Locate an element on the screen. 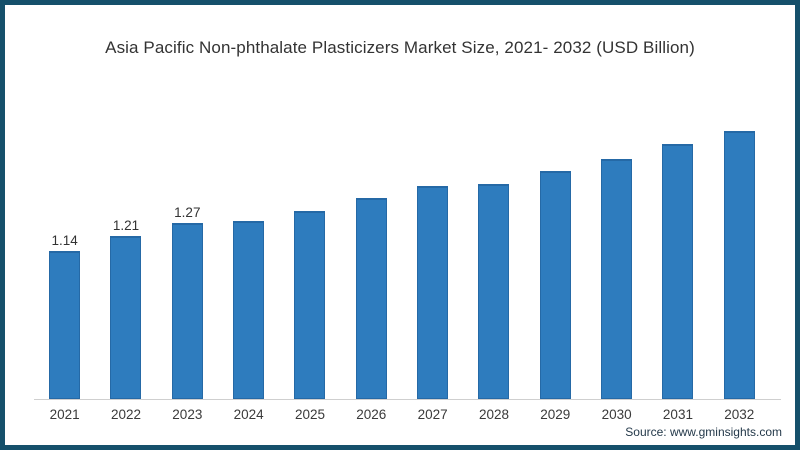 This screenshot has width=800, height=450. x-tick-label: 2023 is located at coordinates (187, 414).